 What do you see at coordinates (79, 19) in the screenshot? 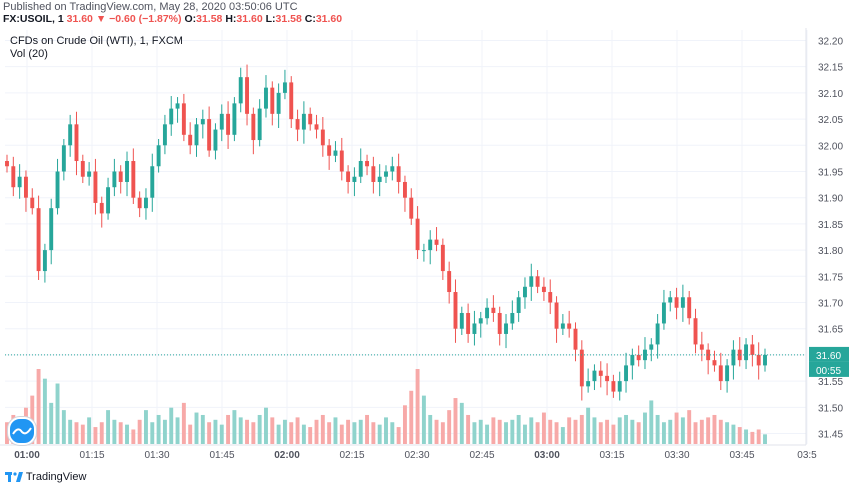
I see `last-price: 31.60` at bounding box center [79, 19].